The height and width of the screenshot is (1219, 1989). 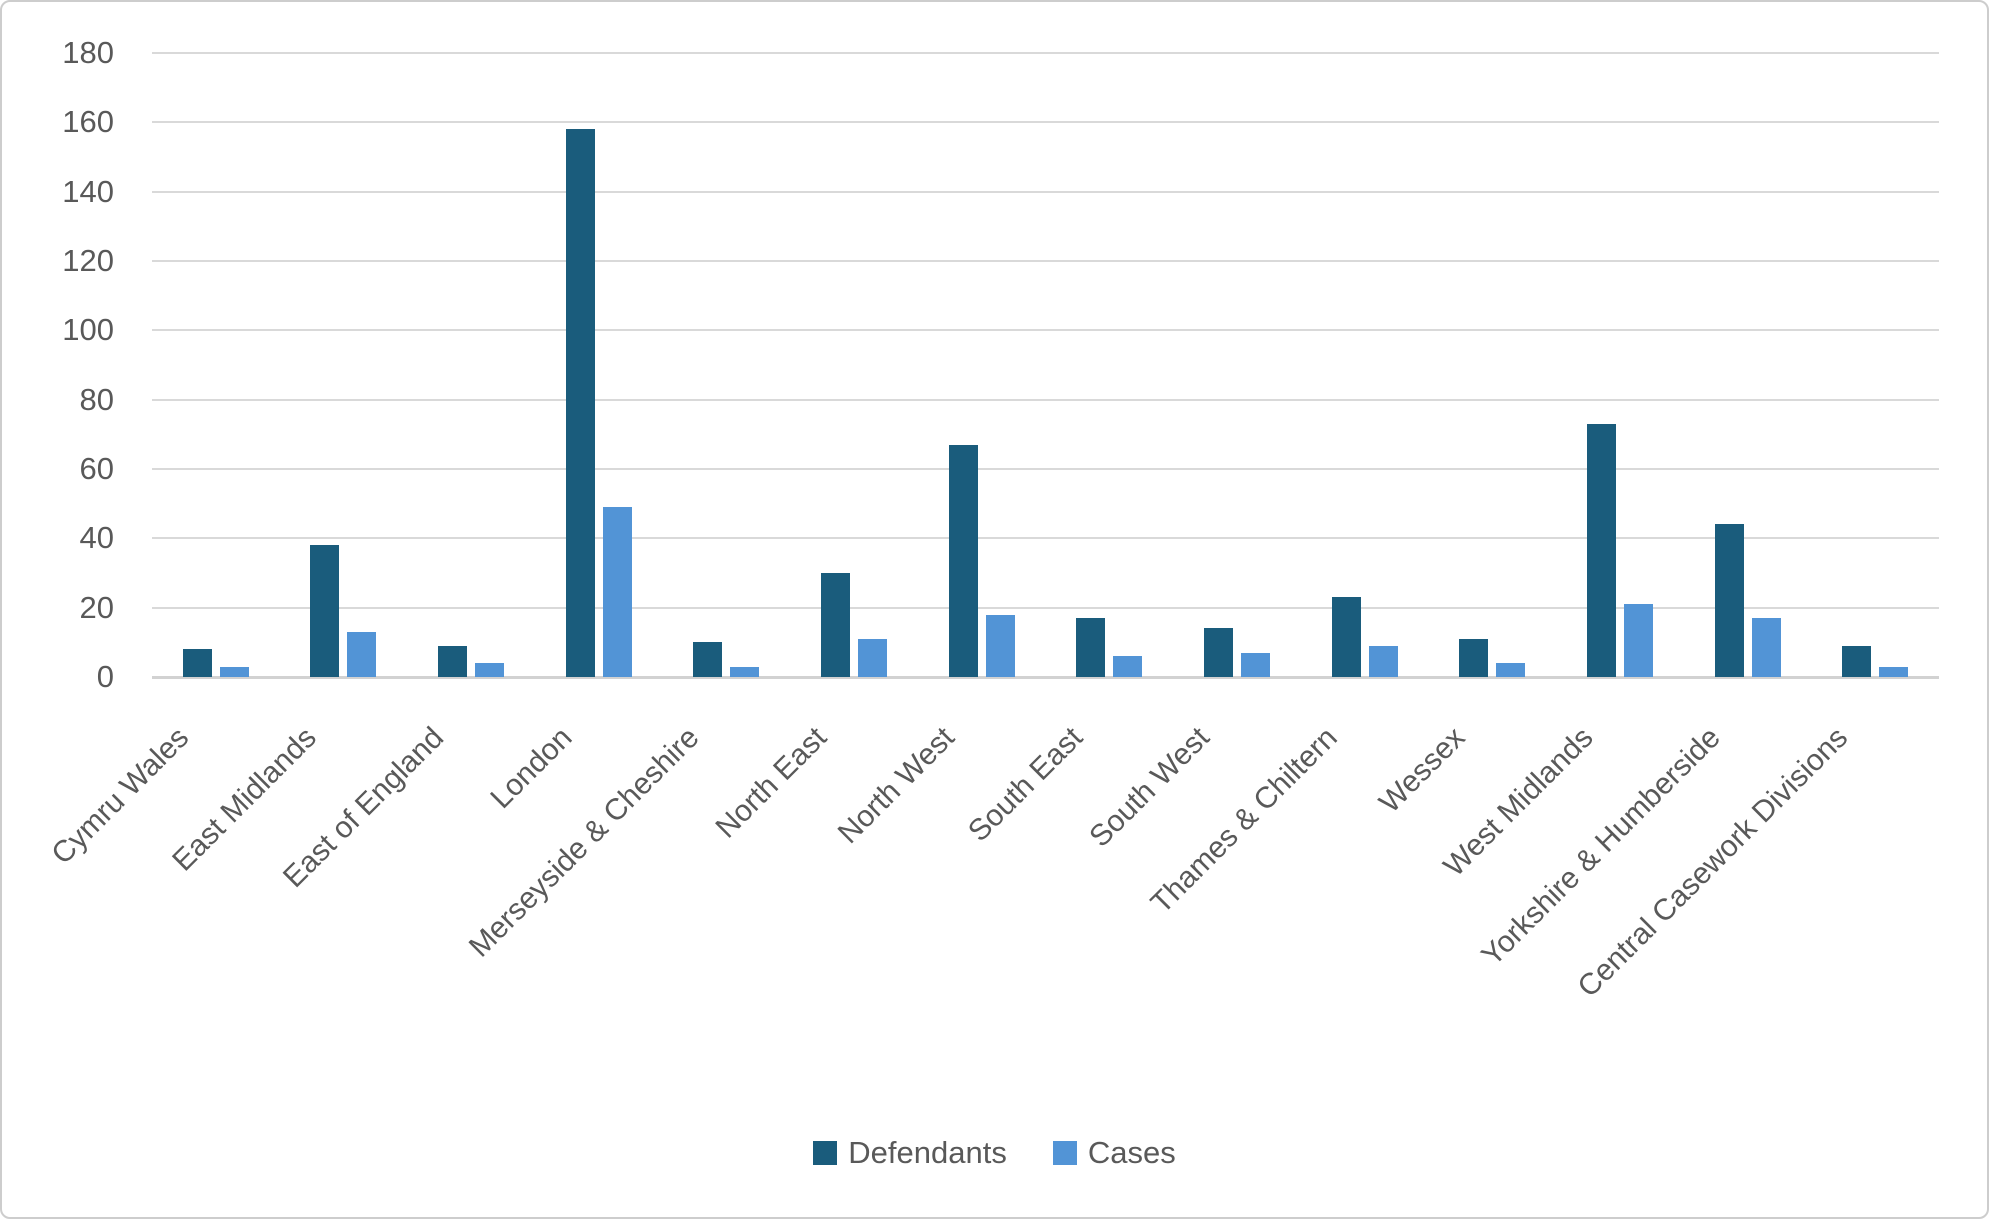 What do you see at coordinates (584, 842) in the screenshot?
I see `x-tick-label-5: Merseyside & Cheshire` at bounding box center [584, 842].